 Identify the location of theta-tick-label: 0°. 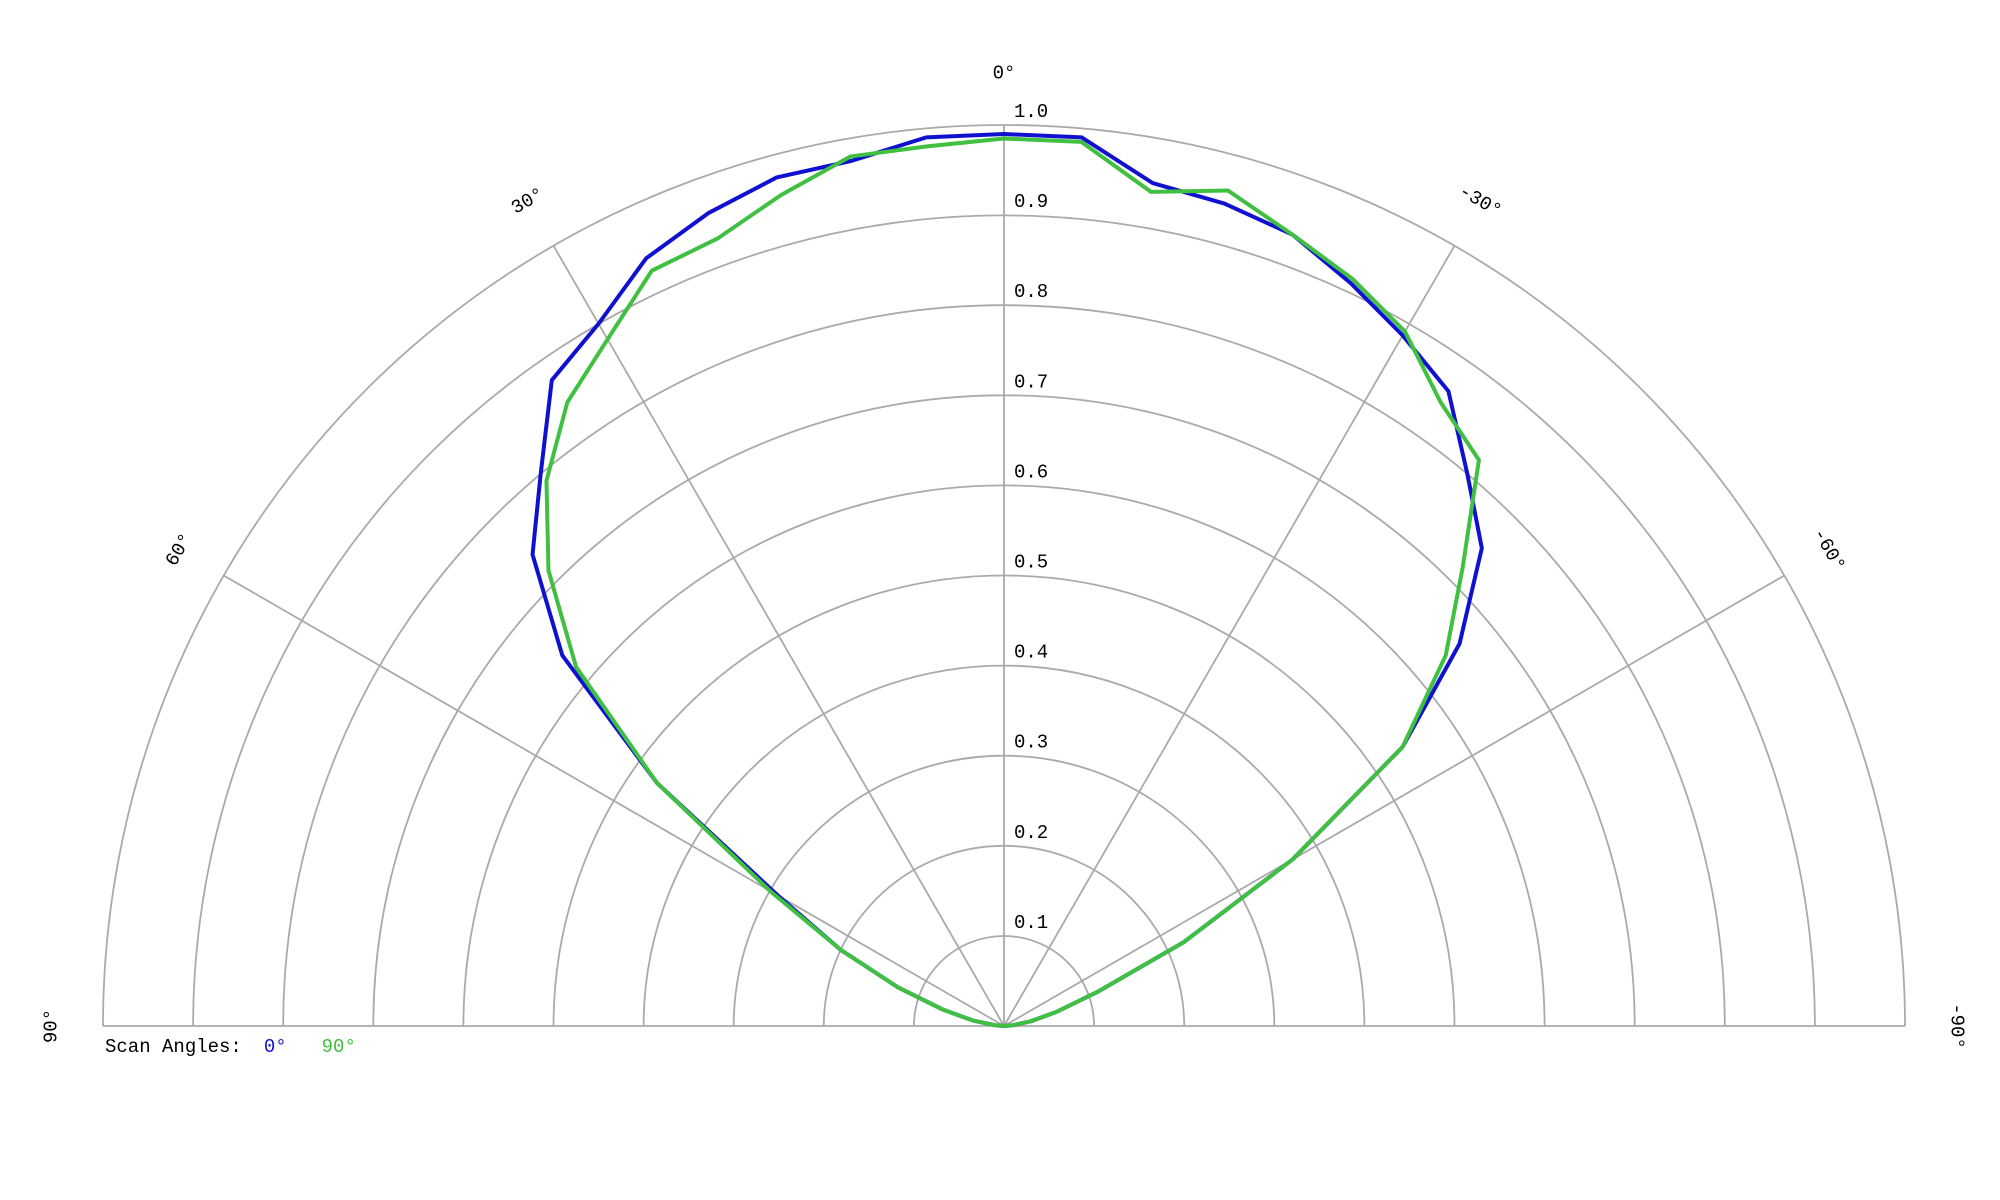
(1004, 74).